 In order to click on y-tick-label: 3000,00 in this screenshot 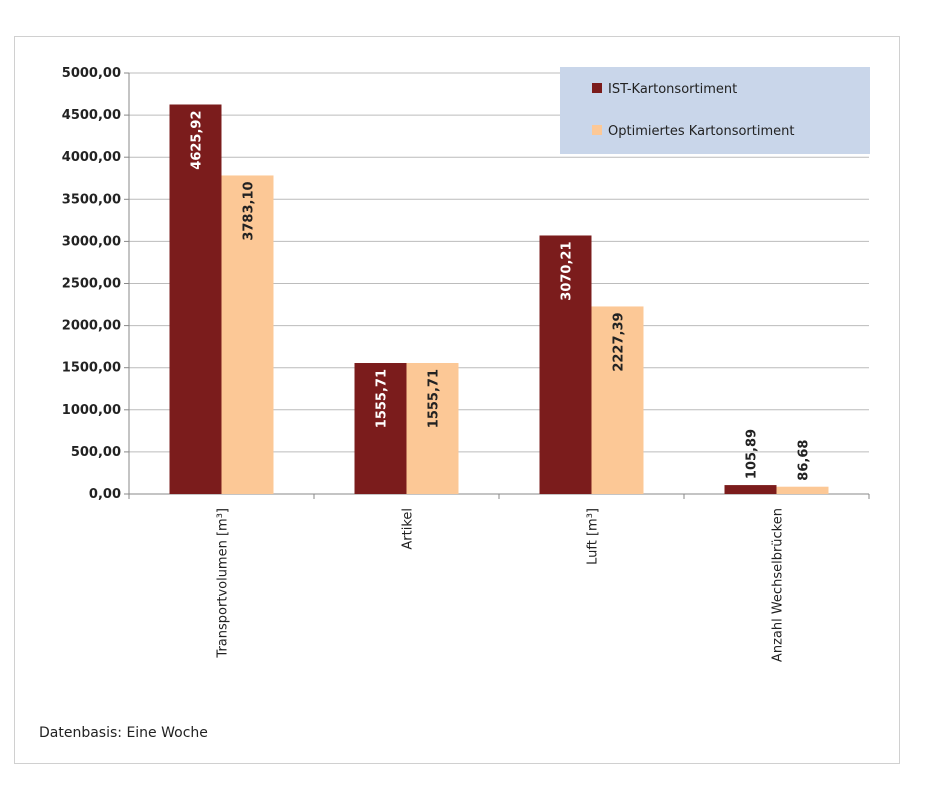, I will do `click(91, 241)`.